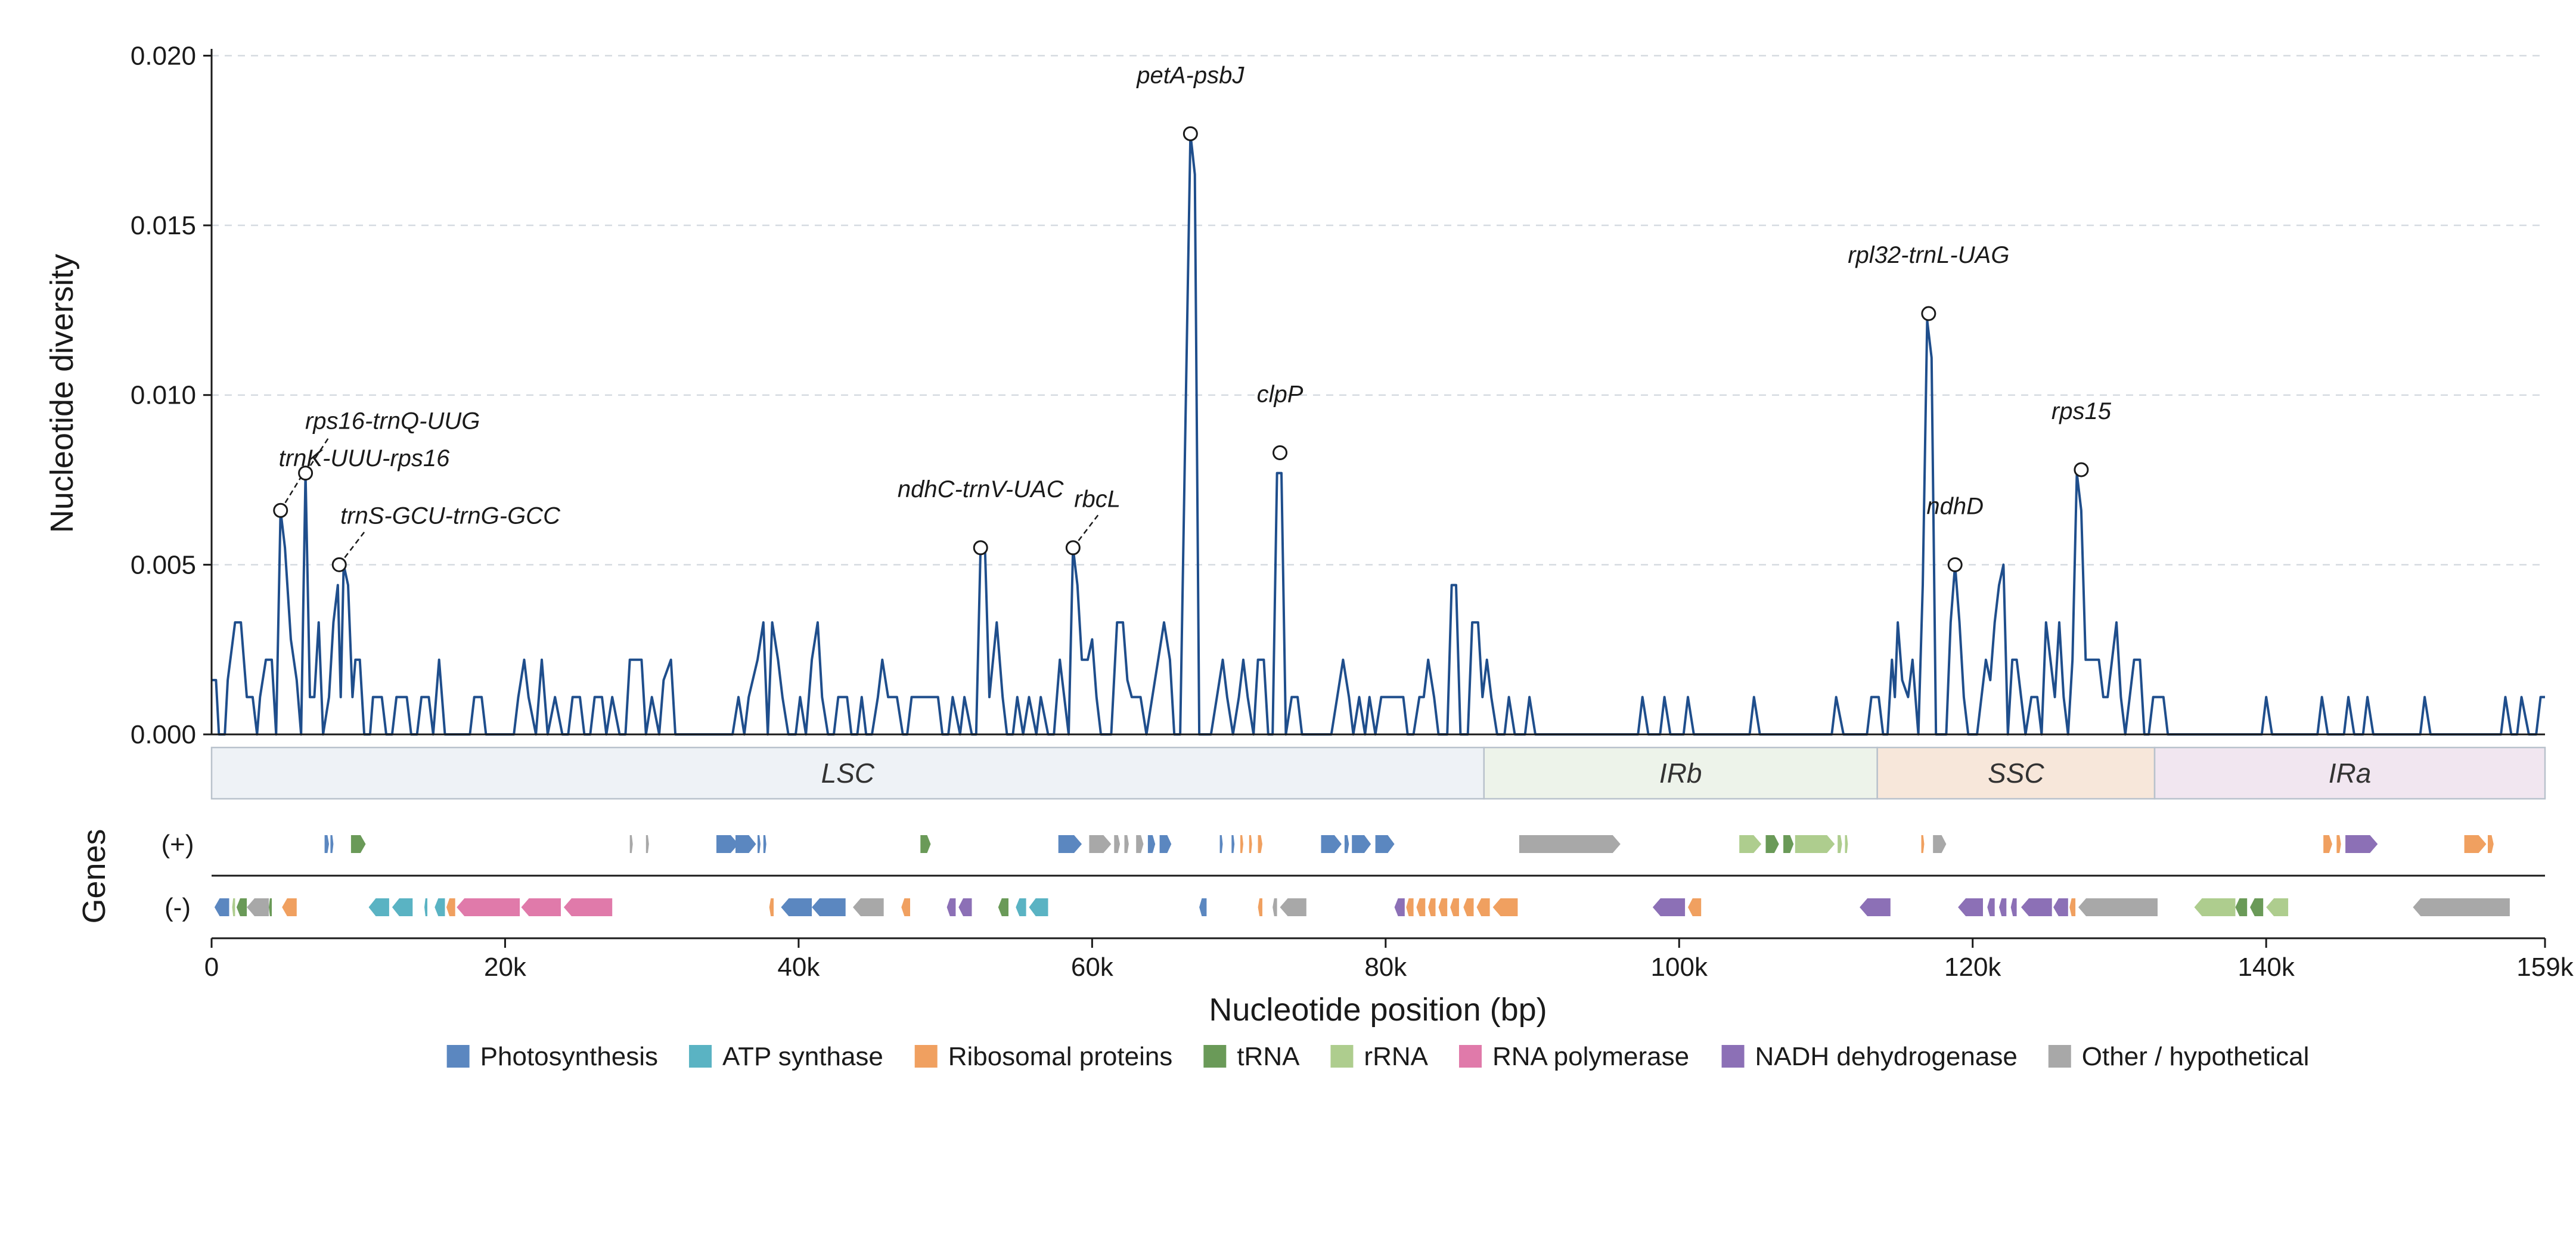  What do you see at coordinates (163, 734) in the screenshot?
I see `y-tick-label: 0.000` at bounding box center [163, 734].